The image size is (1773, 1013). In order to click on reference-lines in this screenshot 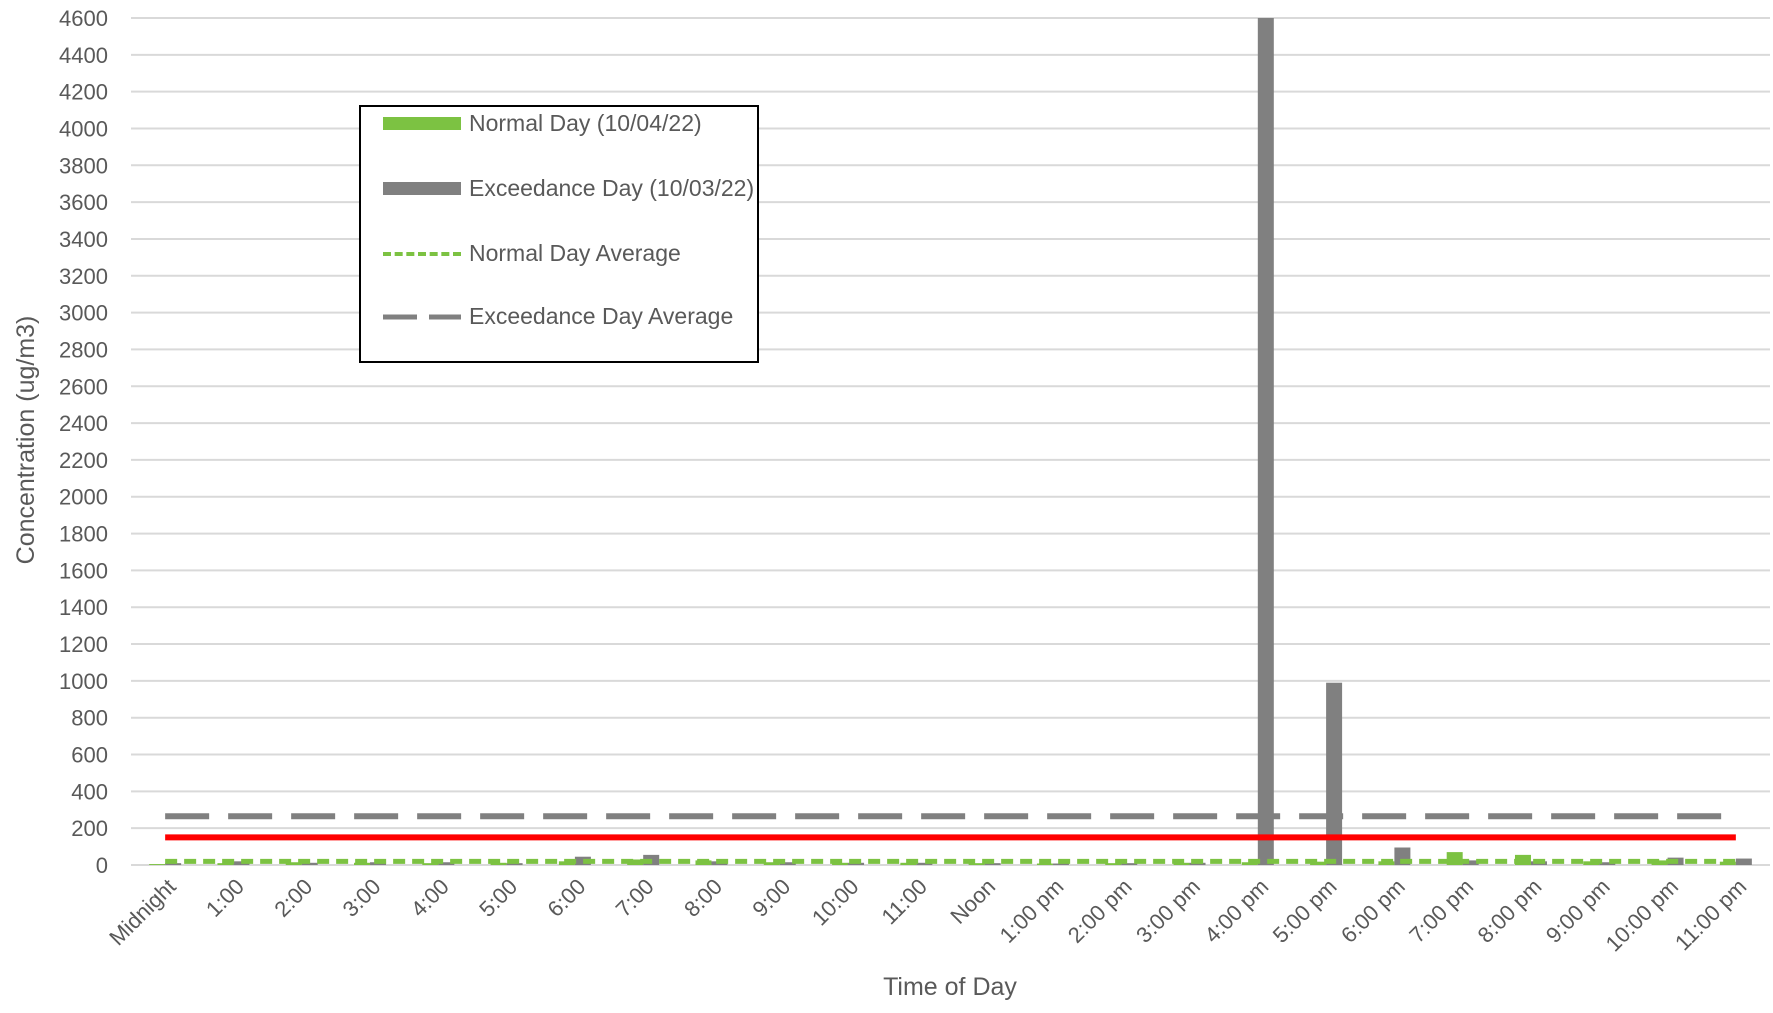, I will do `click(950, 838)`.